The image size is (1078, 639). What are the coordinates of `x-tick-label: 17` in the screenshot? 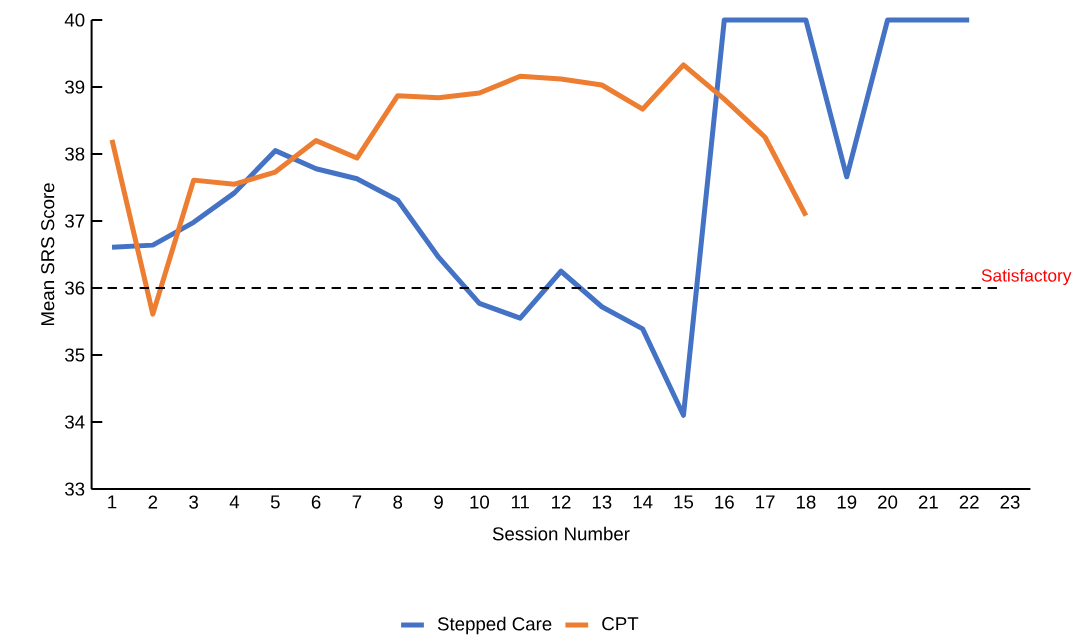 It's located at (765, 502).